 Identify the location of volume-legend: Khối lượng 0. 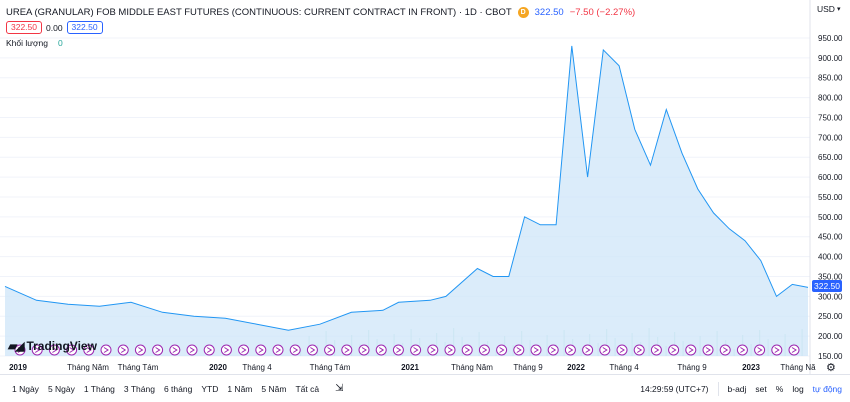
(34, 43).